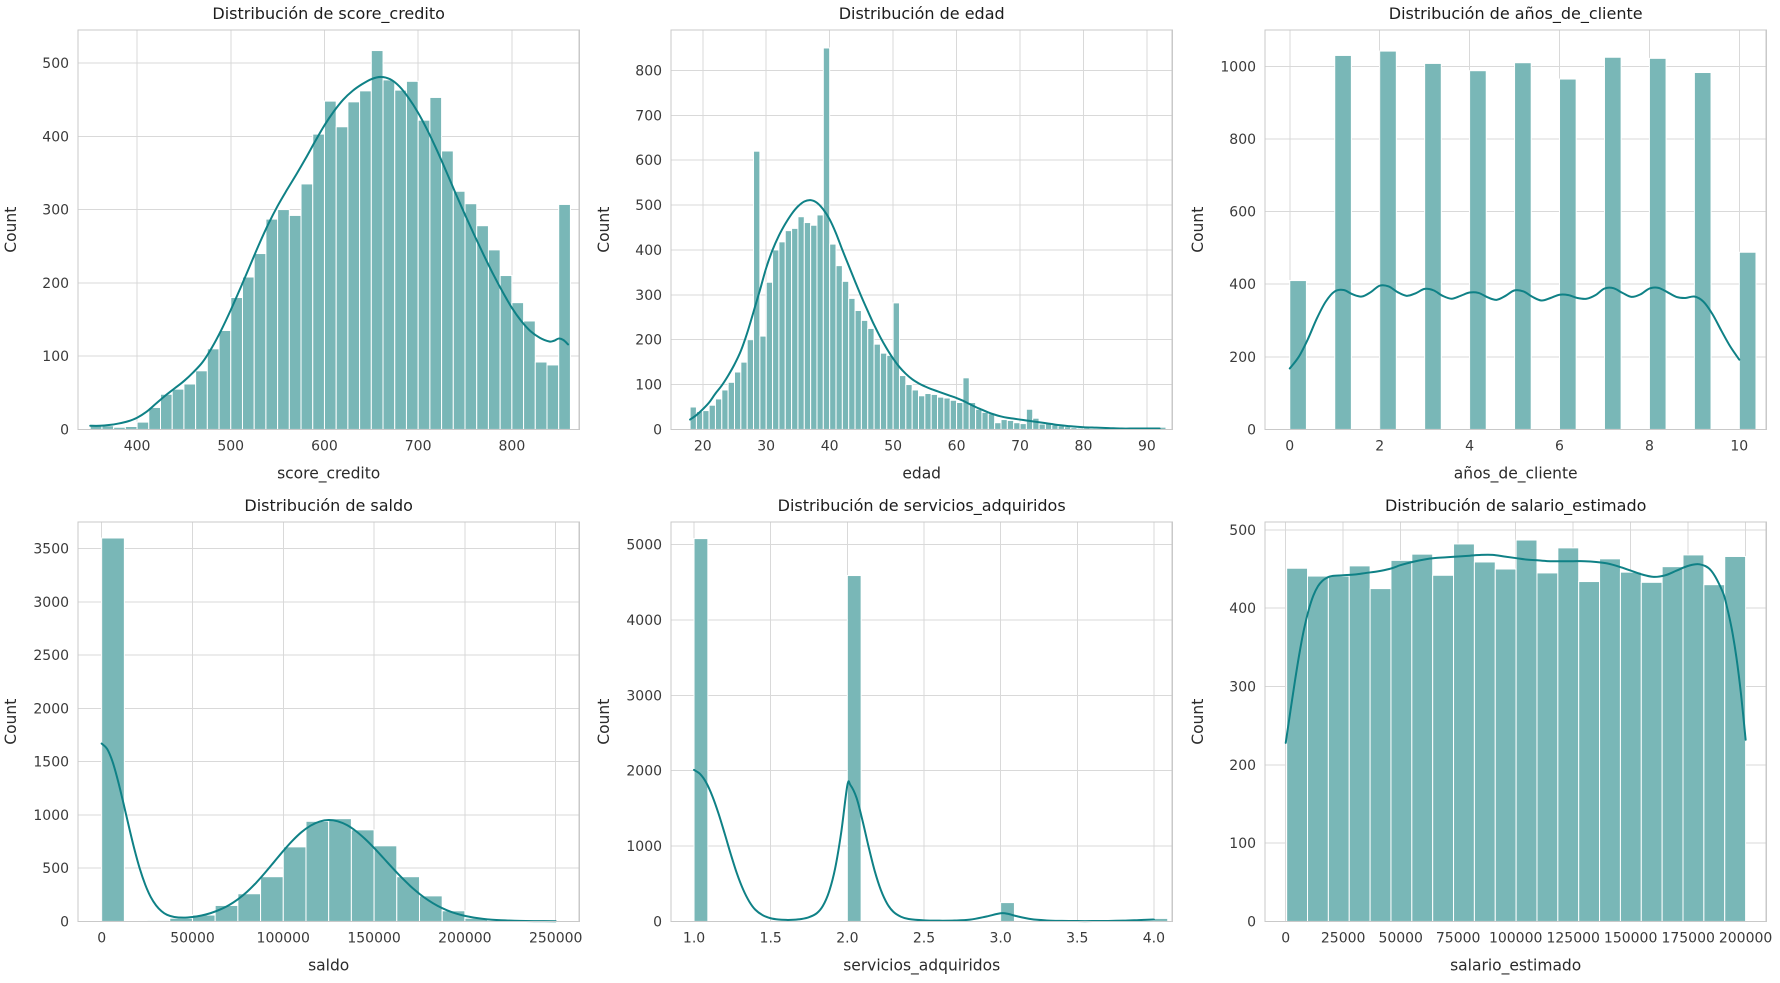  What do you see at coordinates (1147, 446) in the screenshot?
I see `x-tick-label: 90` at bounding box center [1147, 446].